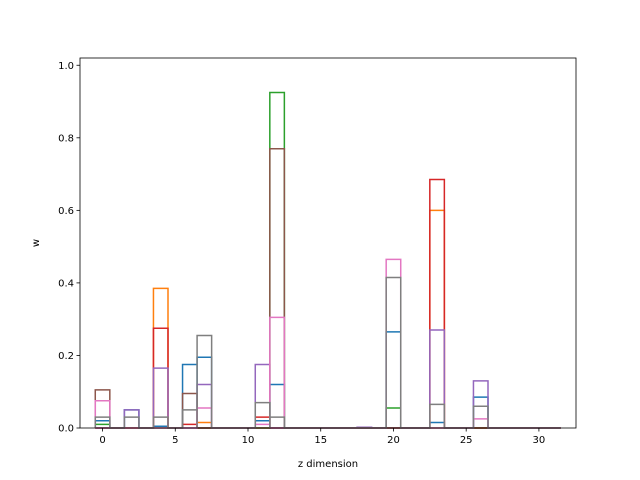  I want to click on x-axis-ticks: 0 5 10 15 20 25 30, so click(322, 437).